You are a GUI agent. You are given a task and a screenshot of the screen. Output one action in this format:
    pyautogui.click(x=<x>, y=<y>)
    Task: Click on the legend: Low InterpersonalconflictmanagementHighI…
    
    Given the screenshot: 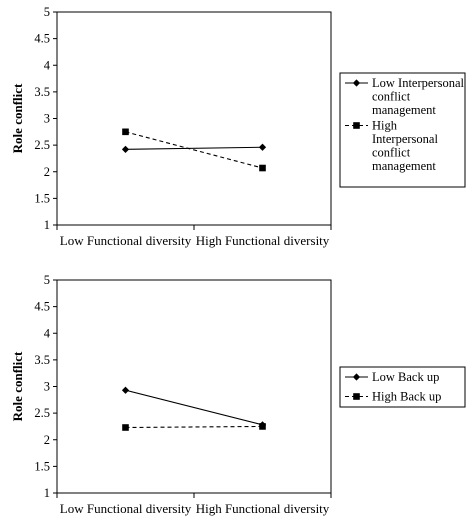 What is the action you would take?
    pyautogui.click(x=402, y=130)
    